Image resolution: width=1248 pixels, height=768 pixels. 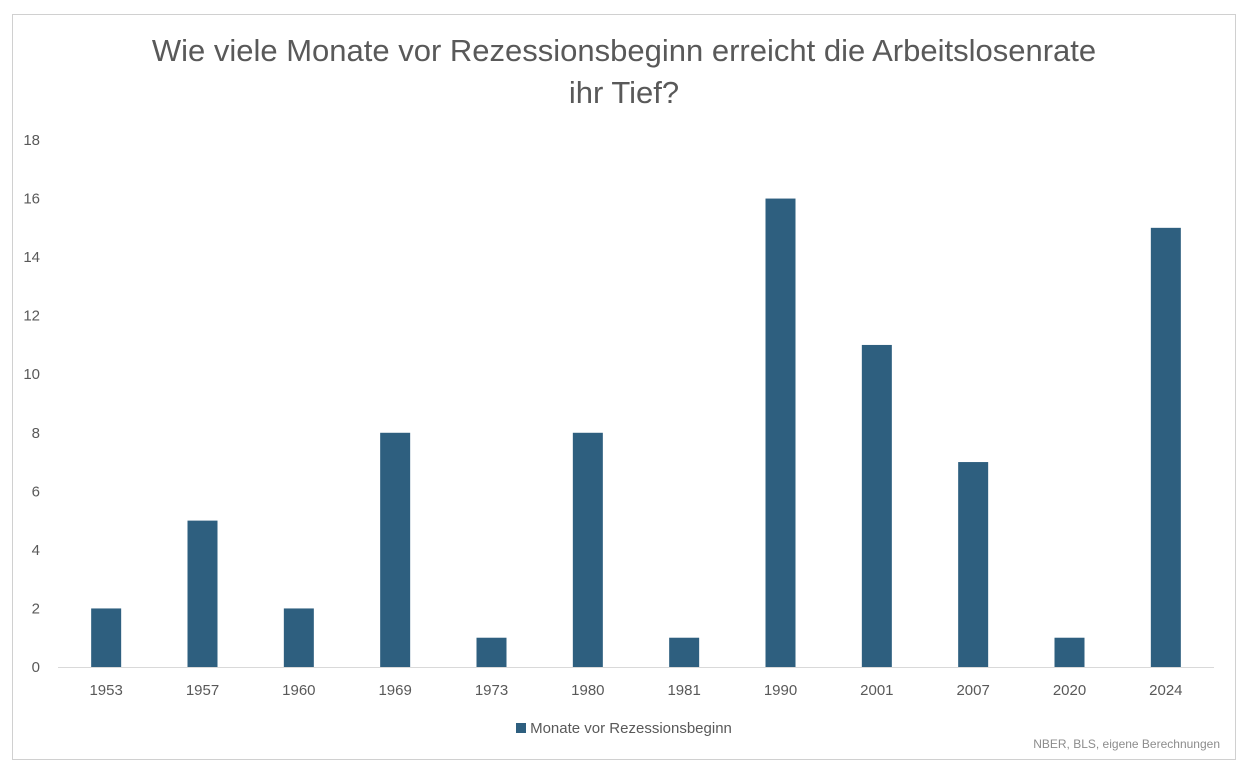 I want to click on y-tick-label: 14, so click(x=31, y=257).